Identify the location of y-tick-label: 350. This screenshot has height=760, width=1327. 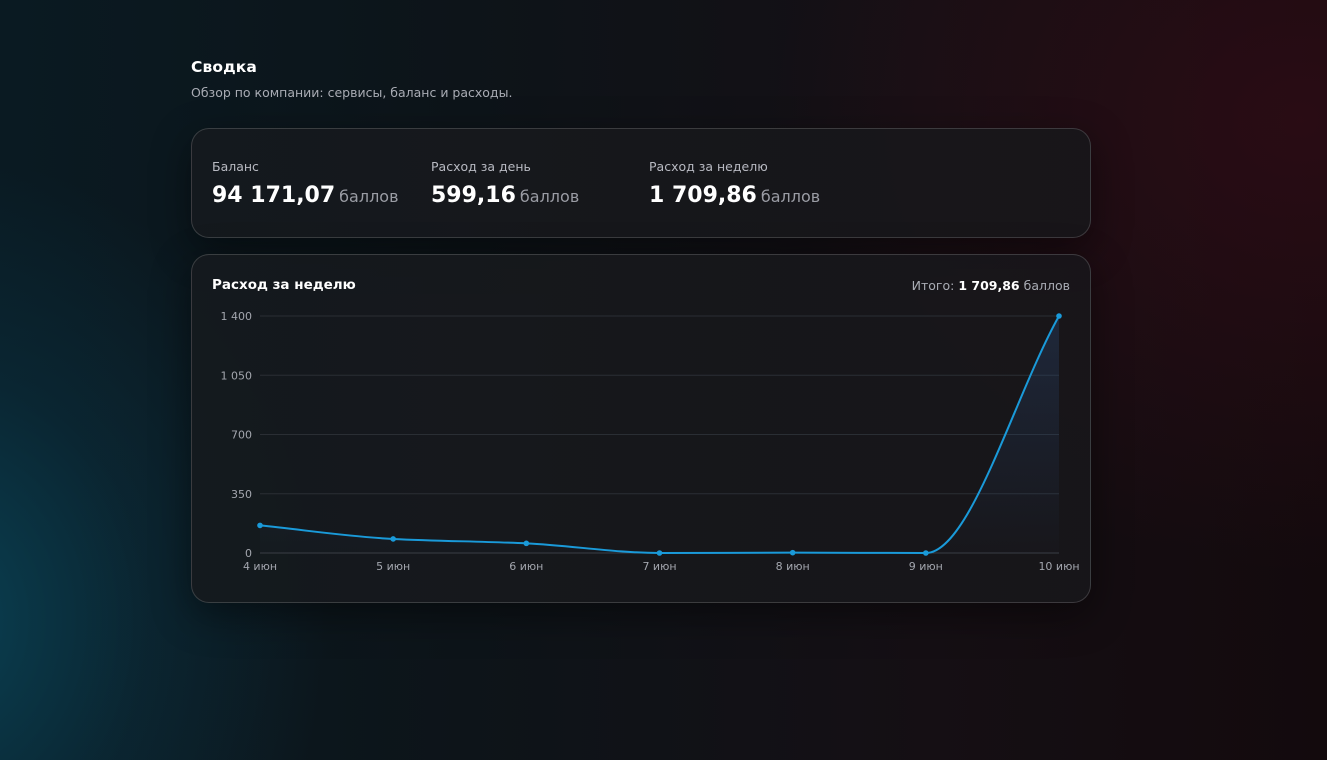
(241, 494).